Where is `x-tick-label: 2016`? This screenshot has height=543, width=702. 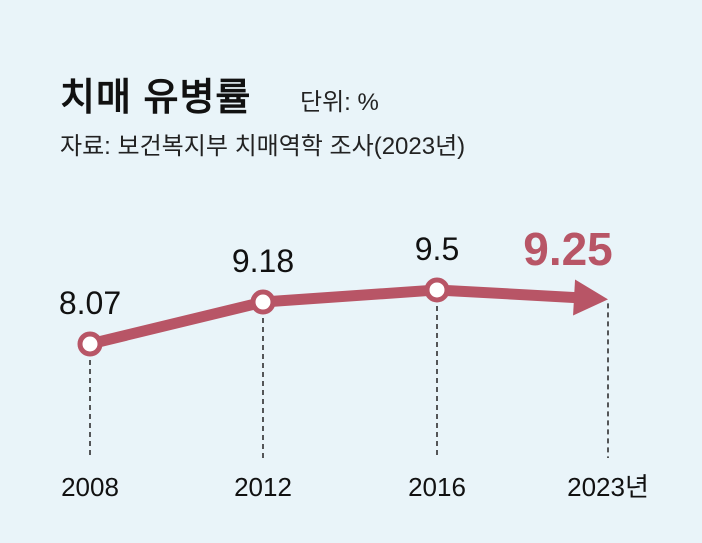
x-tick-label: 2016 is located at coordinates (437, 487).